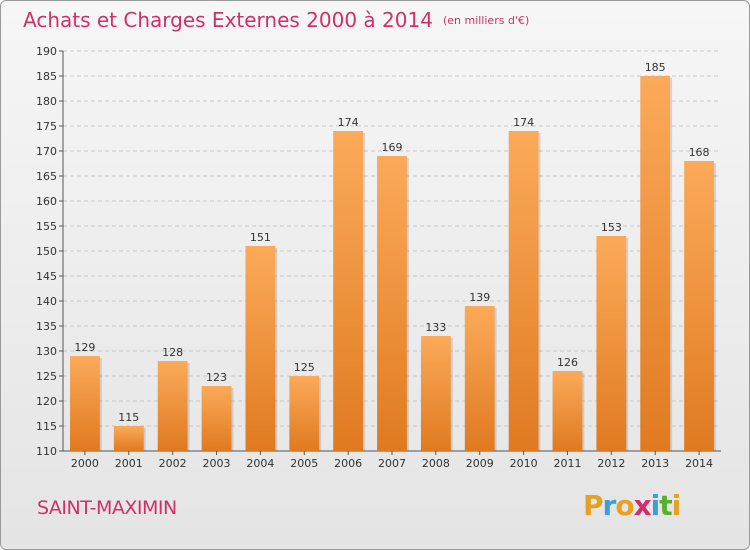 This screenshot has height=550, width=750. Describe the element at coordinates (85, 463) in the screenshot. I see `x-tick-label: 2000` at that location.